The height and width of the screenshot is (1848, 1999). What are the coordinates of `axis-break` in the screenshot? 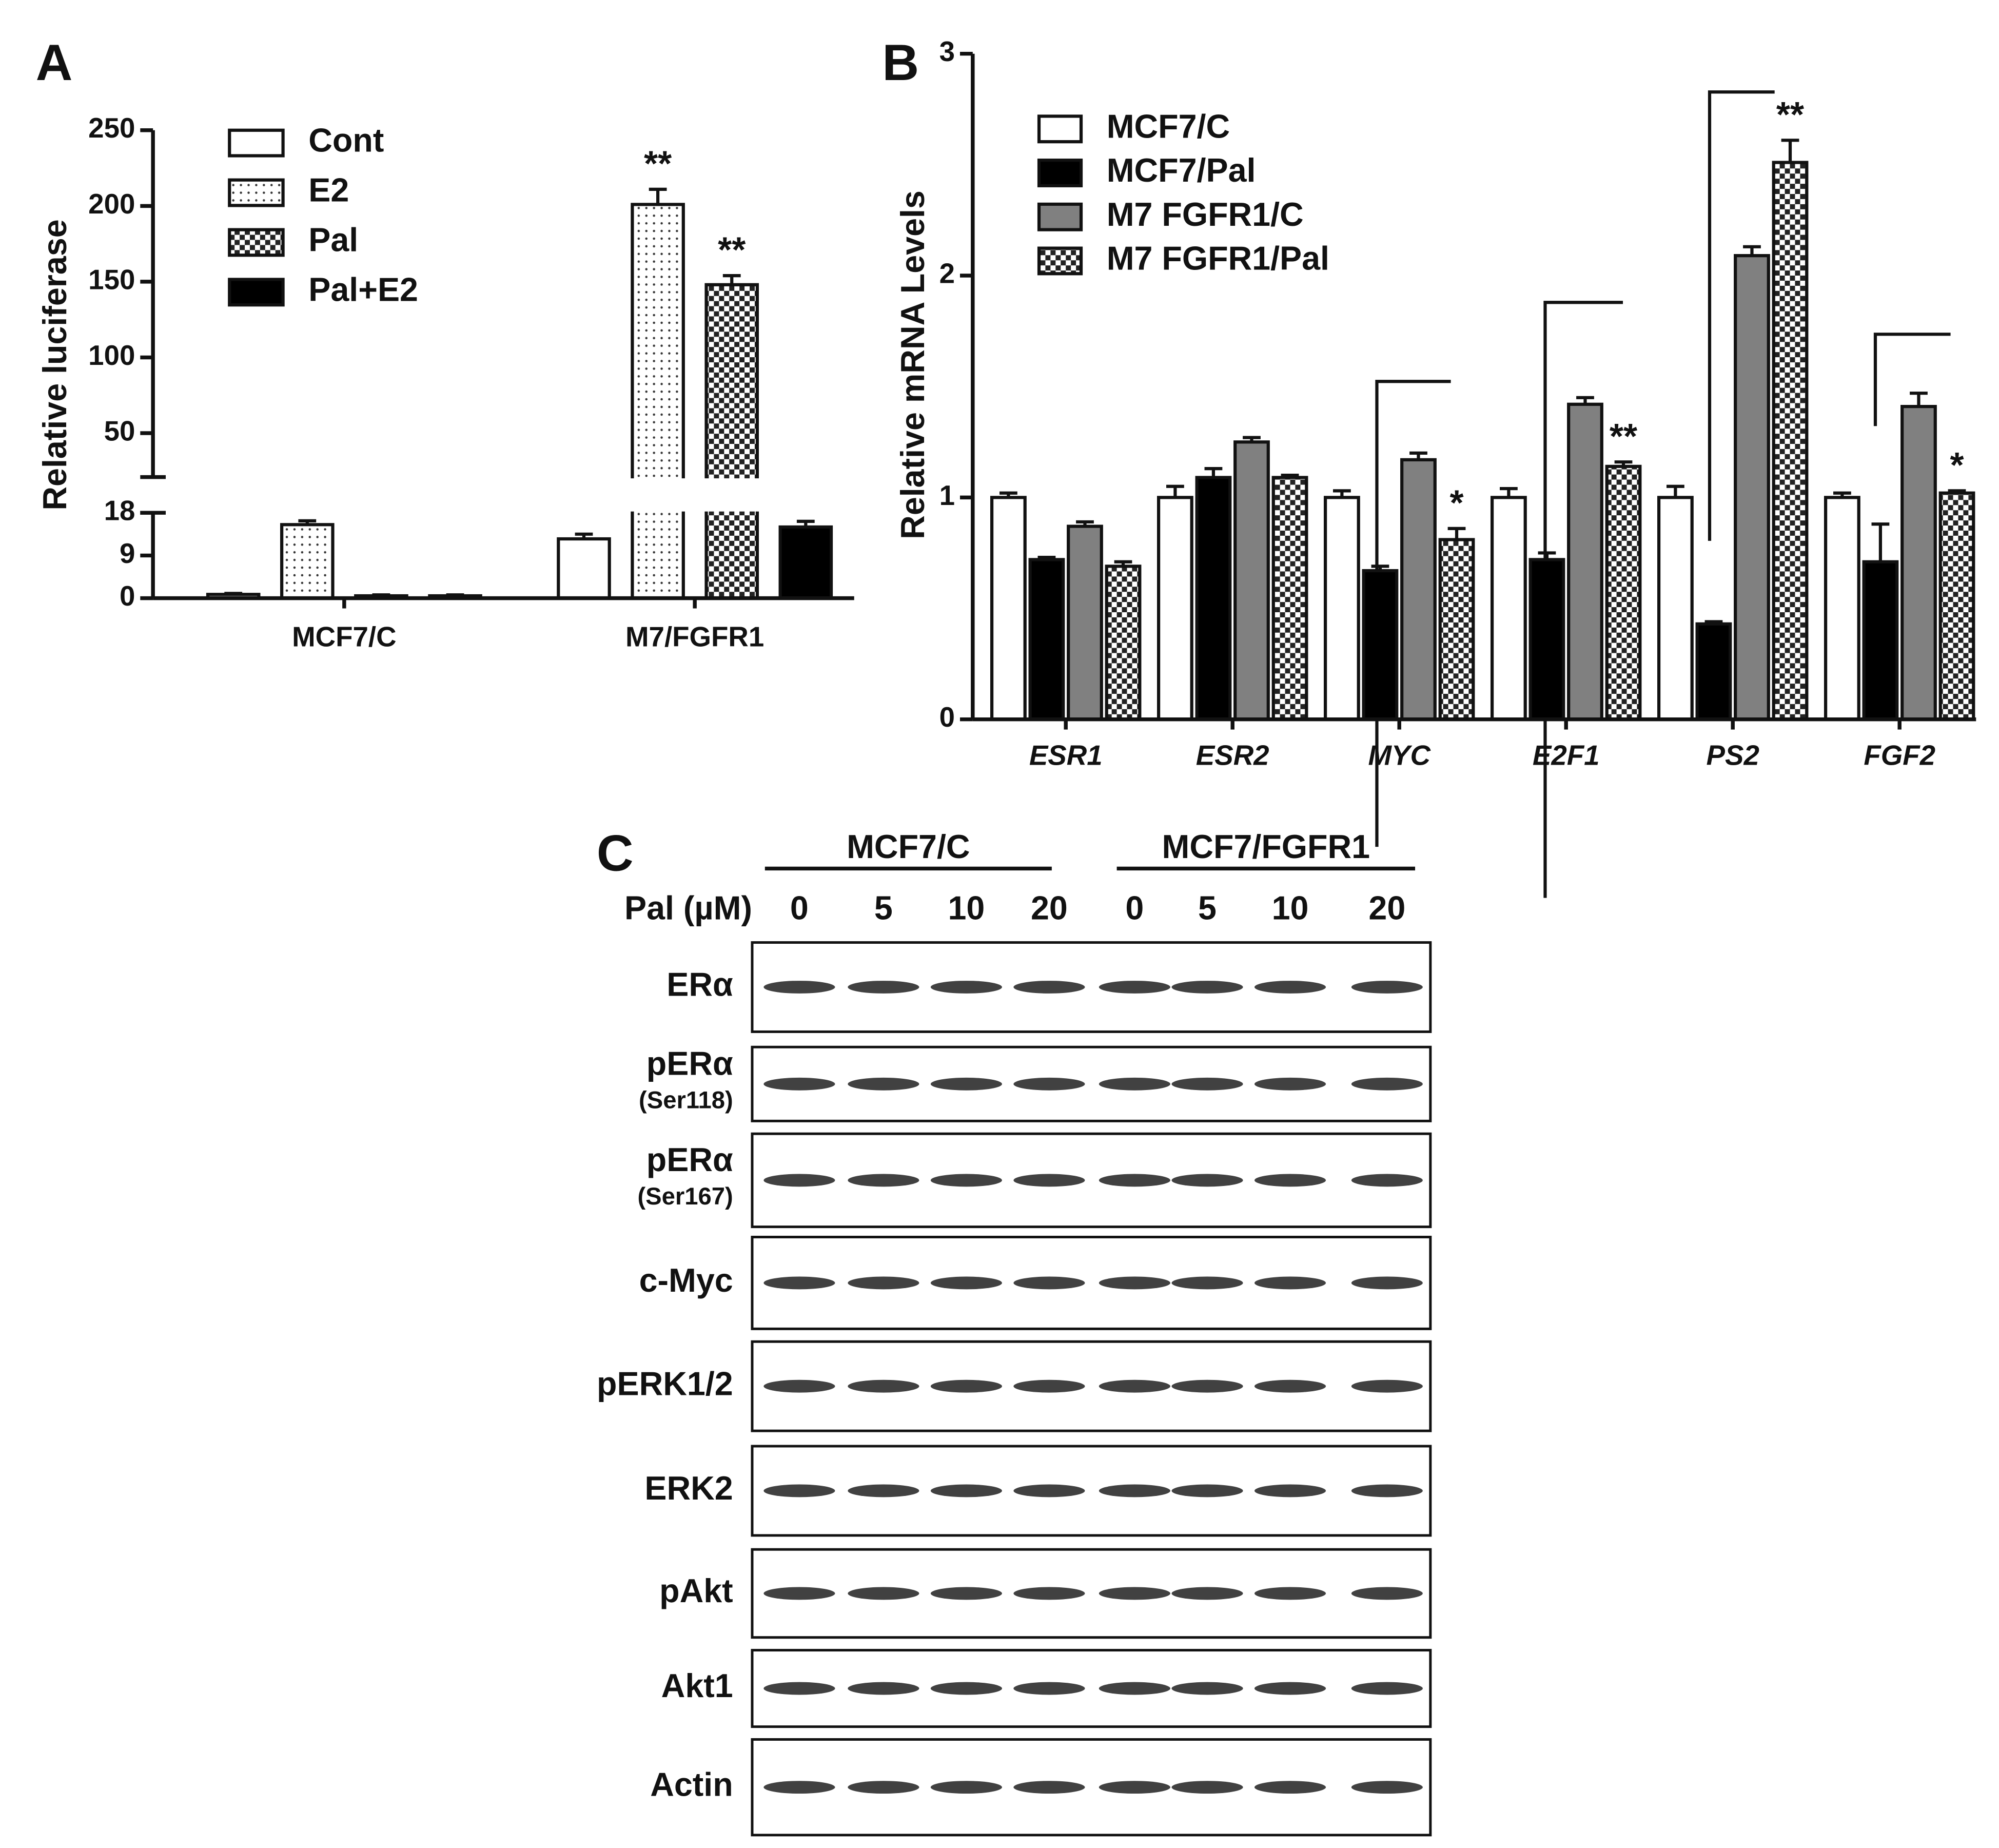 It's located at (515, 495).